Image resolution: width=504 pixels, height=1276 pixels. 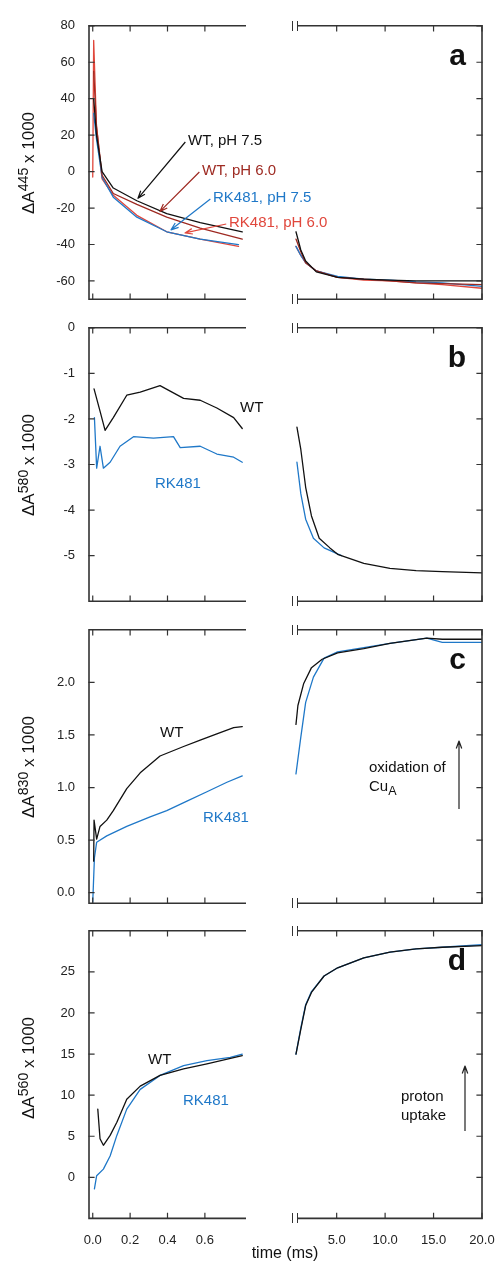 I want to click on y-tick-label: 25, so click(x=67, y=971).